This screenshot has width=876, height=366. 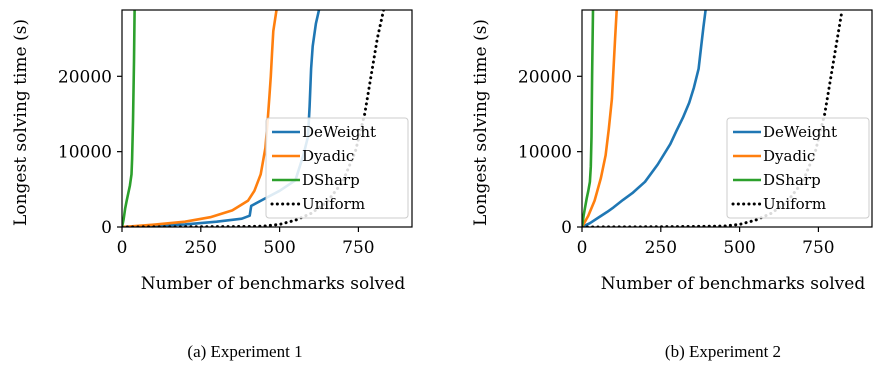 I want to click on series-line-deweight, so click(x=644, y=118).